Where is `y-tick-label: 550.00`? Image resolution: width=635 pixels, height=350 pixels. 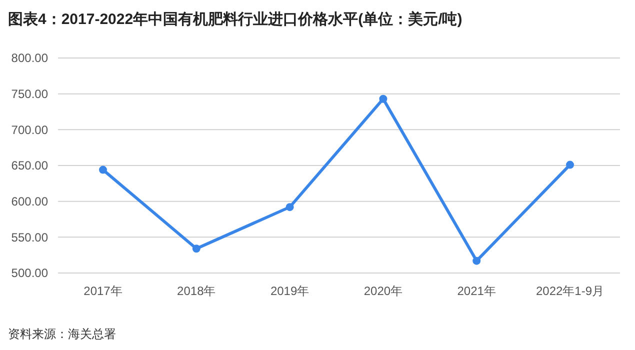 y-tick-label: 550.00 is located at coordinates (29, 237).